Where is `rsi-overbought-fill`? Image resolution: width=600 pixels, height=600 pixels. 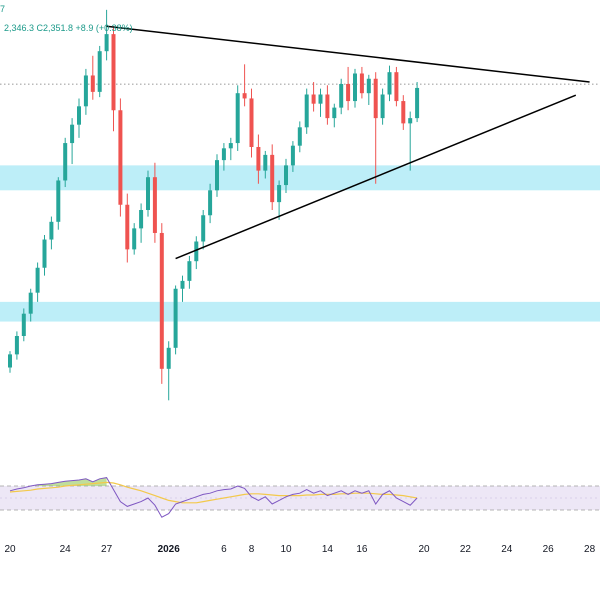 rsi-overbought-fill is located at coordinates (72, 481).